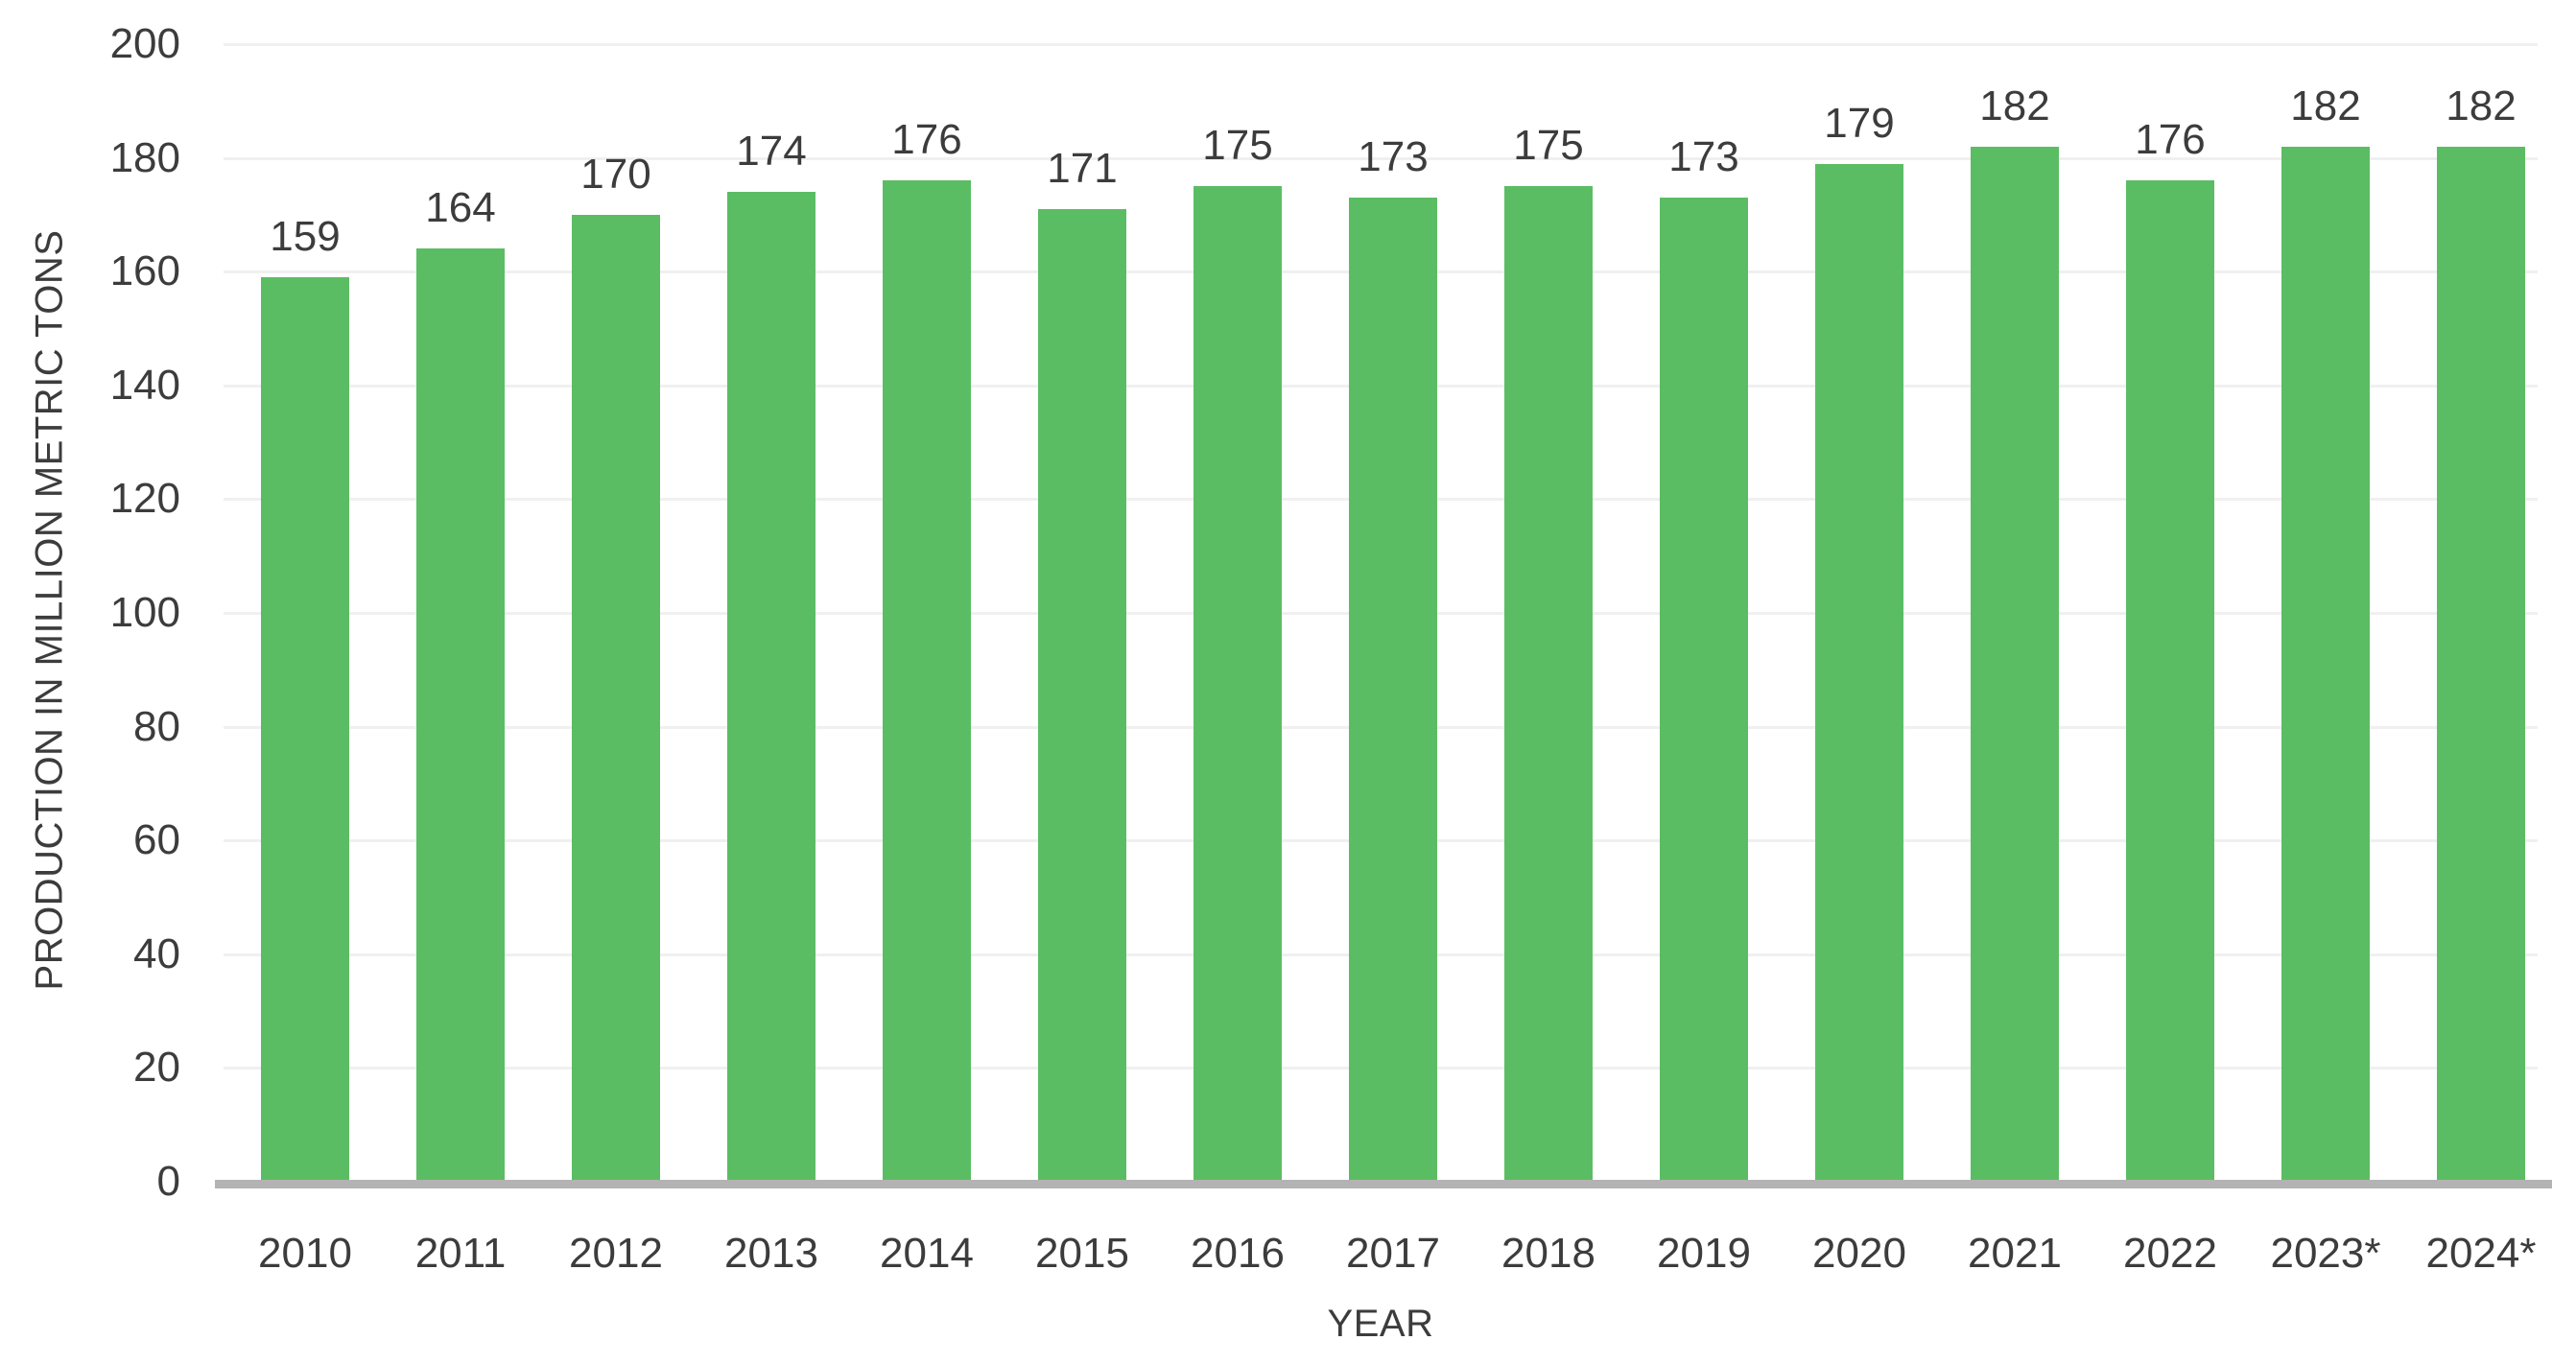 This screenshot has height=1364, width=2576. What do you see at coordinates (1238, 1253) in the screenshot?
I see `x-tick-label: 2016` at bounding box center [1238, 1253].